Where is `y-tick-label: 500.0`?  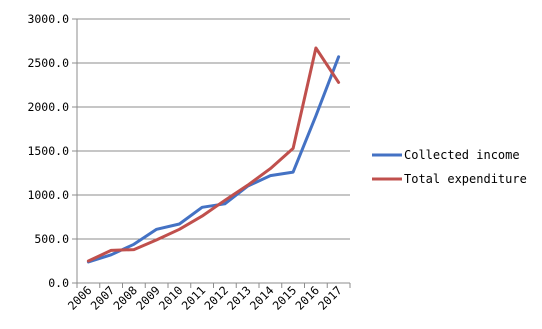
y-tick-label: 500.0 is located at coordinates (51, 239).